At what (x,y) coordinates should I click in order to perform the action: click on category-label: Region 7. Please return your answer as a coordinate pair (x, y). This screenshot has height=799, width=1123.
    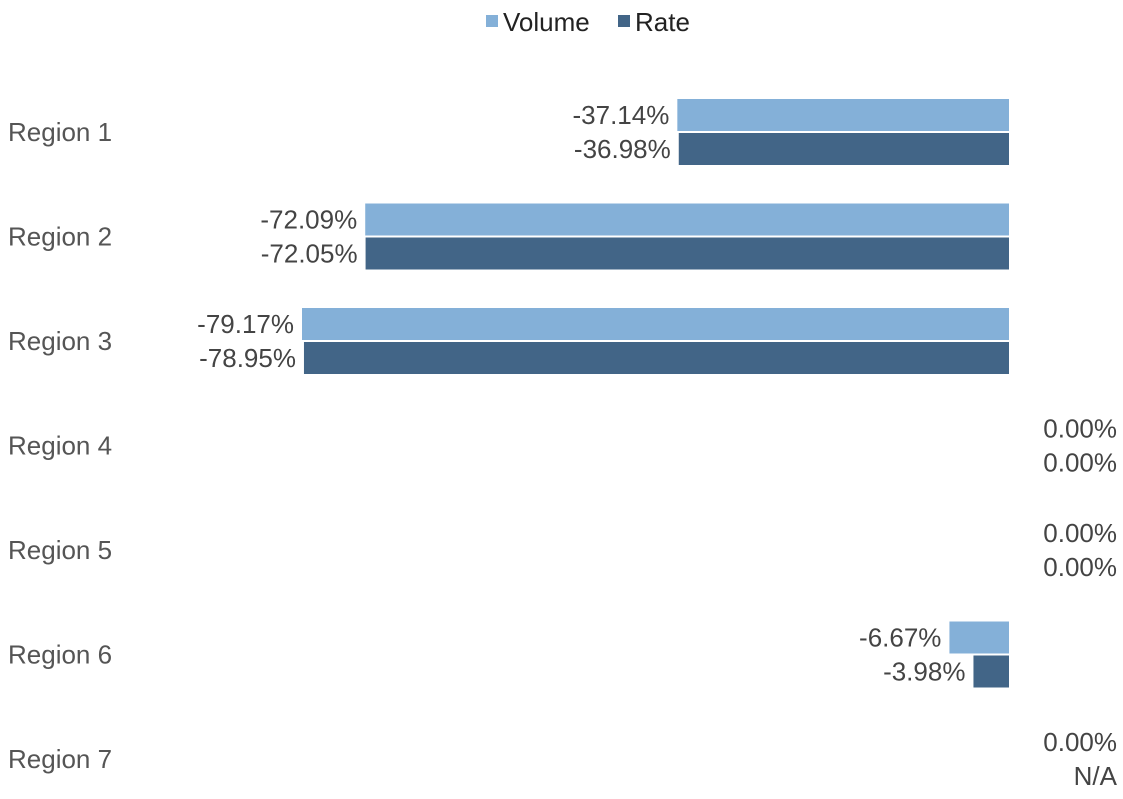
    Looking at the image, I should click on (60, 759).